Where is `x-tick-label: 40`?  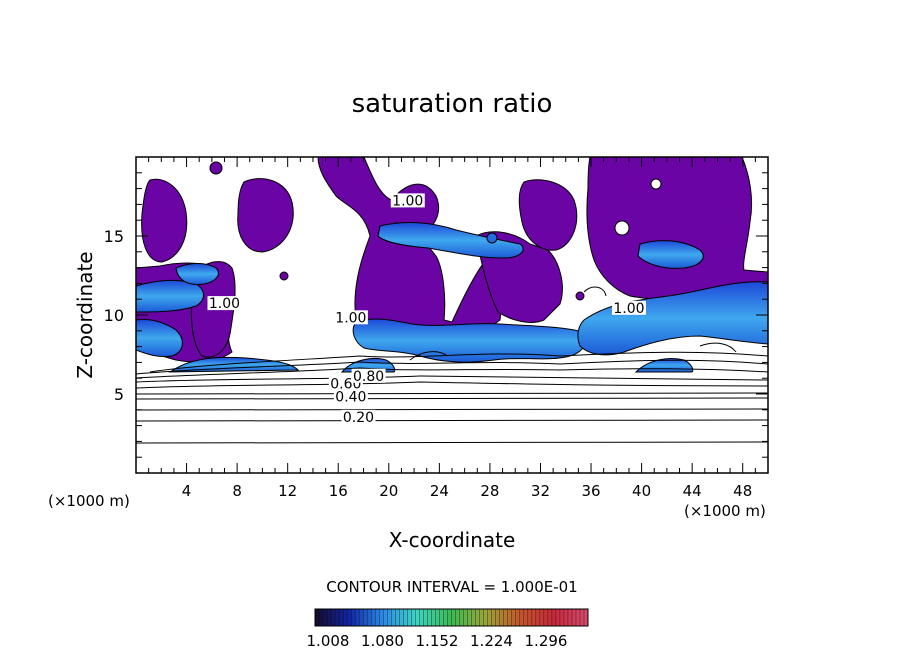
x-tick-label: 40 is located at coordinates (641, 491).